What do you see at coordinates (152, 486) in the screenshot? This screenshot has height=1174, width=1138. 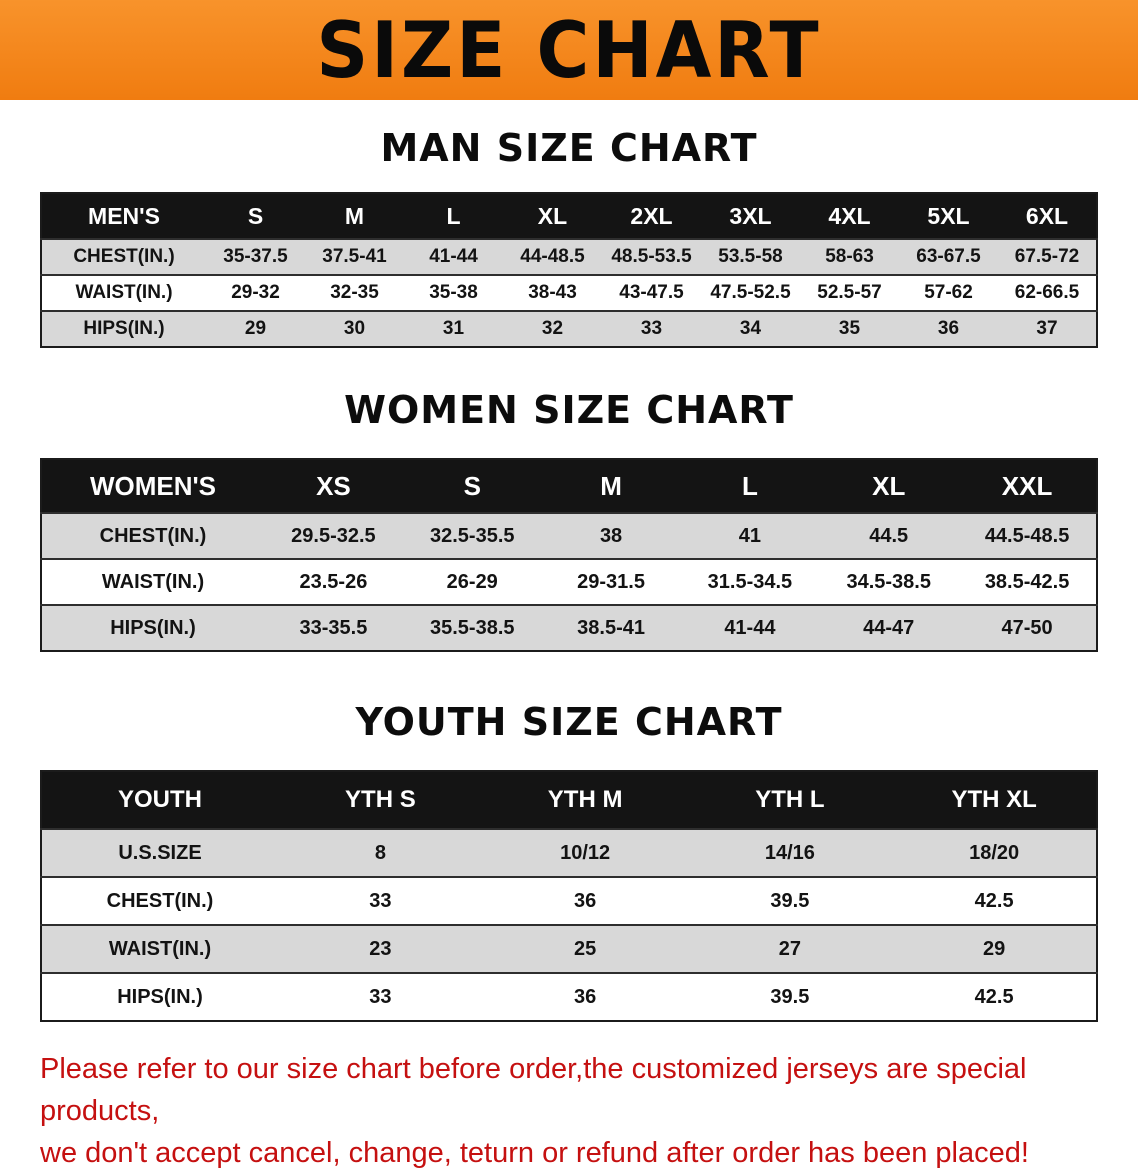 I see `table-corner-label: WOMEN'S` at bounding box center [152, 486].